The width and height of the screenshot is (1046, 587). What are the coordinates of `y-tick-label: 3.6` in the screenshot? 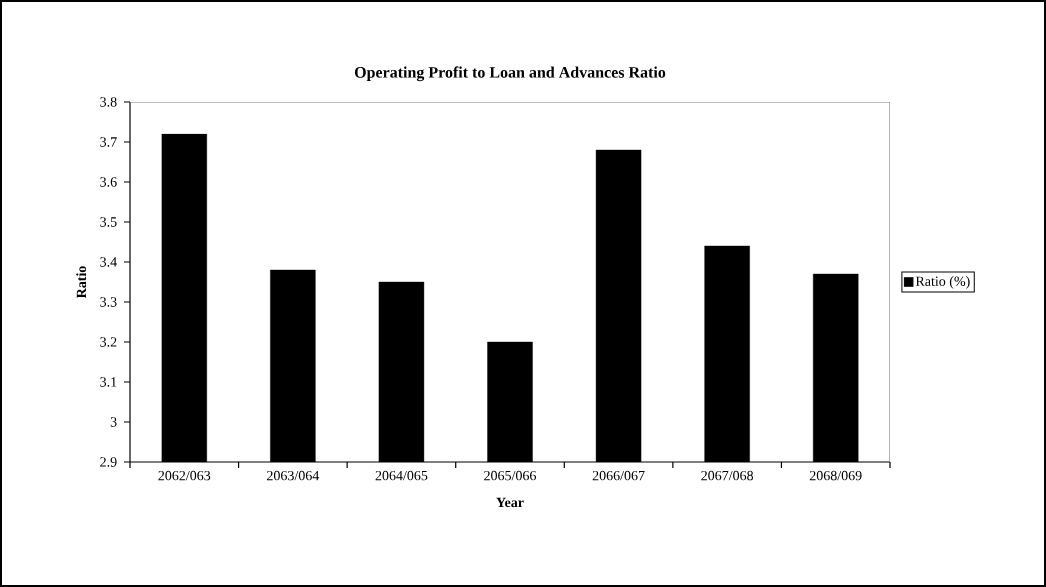 It's located at (108, 182).